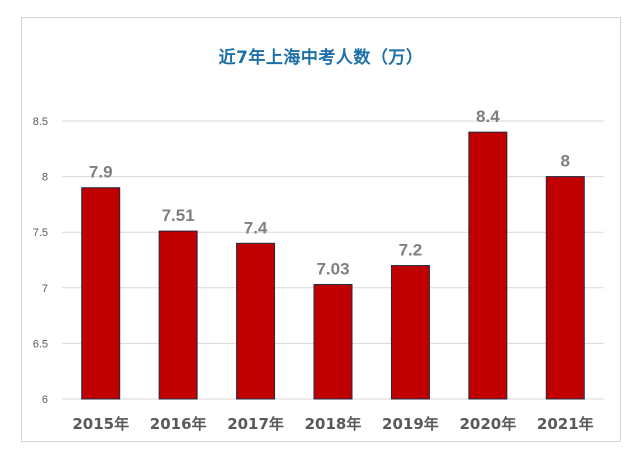 The image size is (642, 457). I want to click on x-tick-label: 2016年, so click(178, 424).